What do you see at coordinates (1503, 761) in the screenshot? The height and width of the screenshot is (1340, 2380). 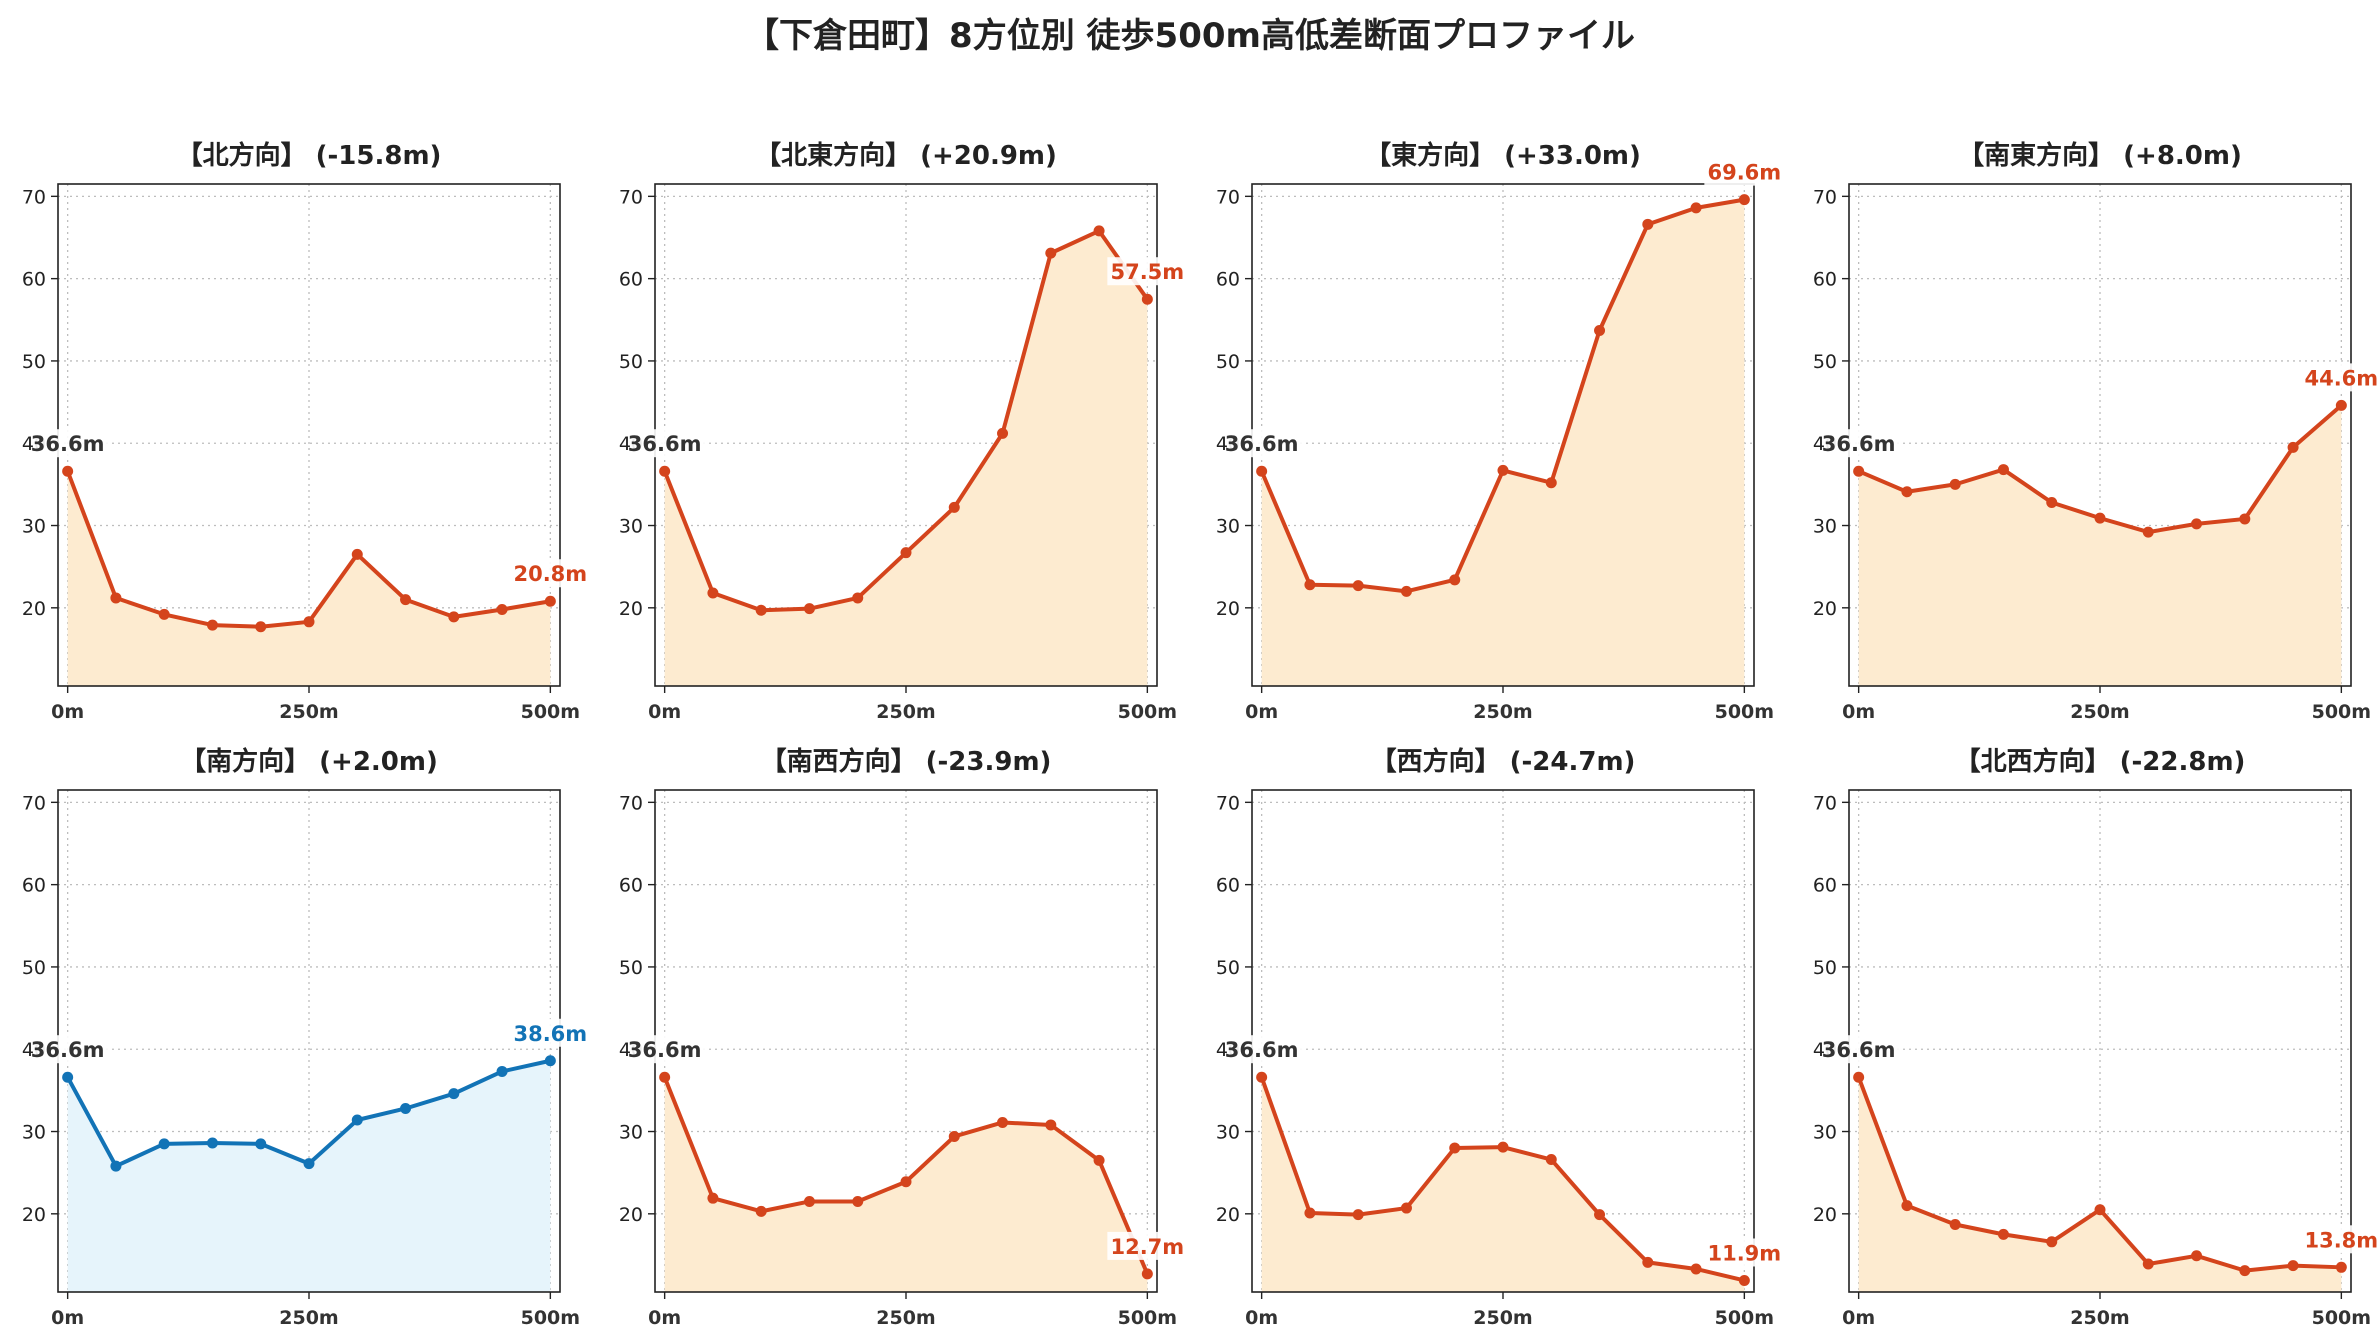 I see `panel-title: 【西方向】 (-24.7m)` at bounding box center [1503, 761].